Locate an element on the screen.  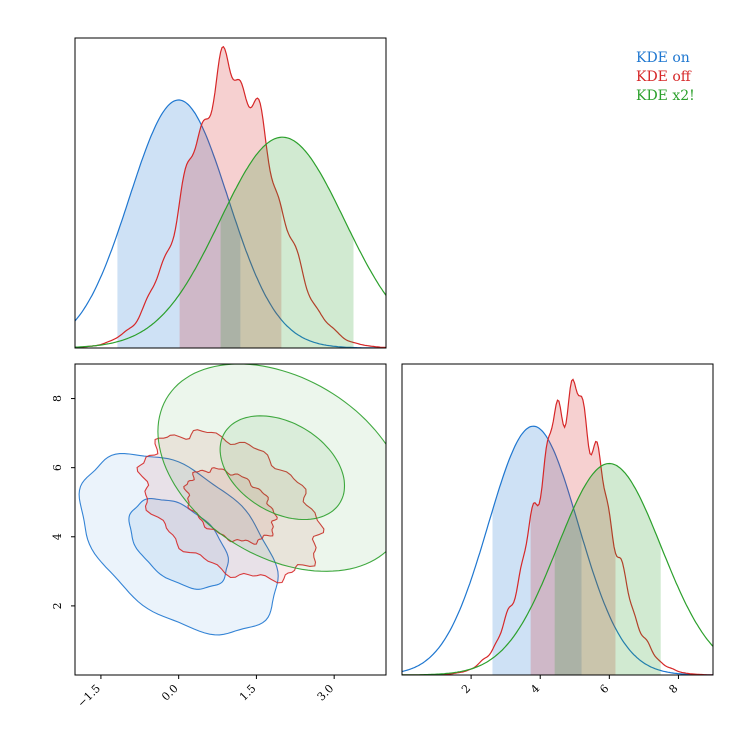
legend-entry-kde-off: KDE off is located at coordinates (664, 77).